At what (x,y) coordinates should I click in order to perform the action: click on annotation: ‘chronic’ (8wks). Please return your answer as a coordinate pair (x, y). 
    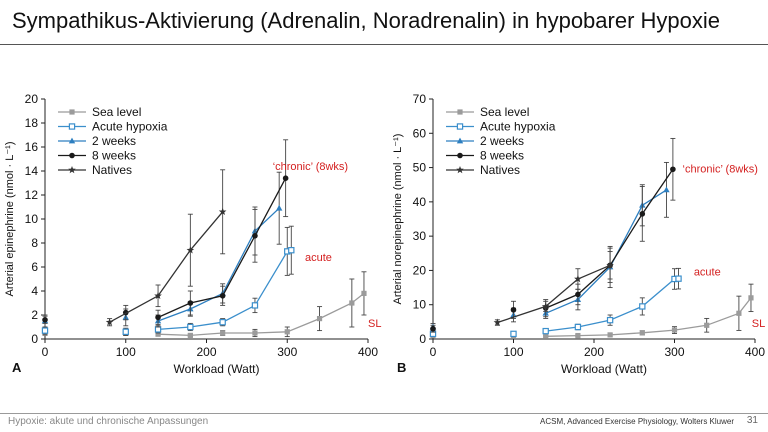
    Looking at the image, I should click on (310, 167).